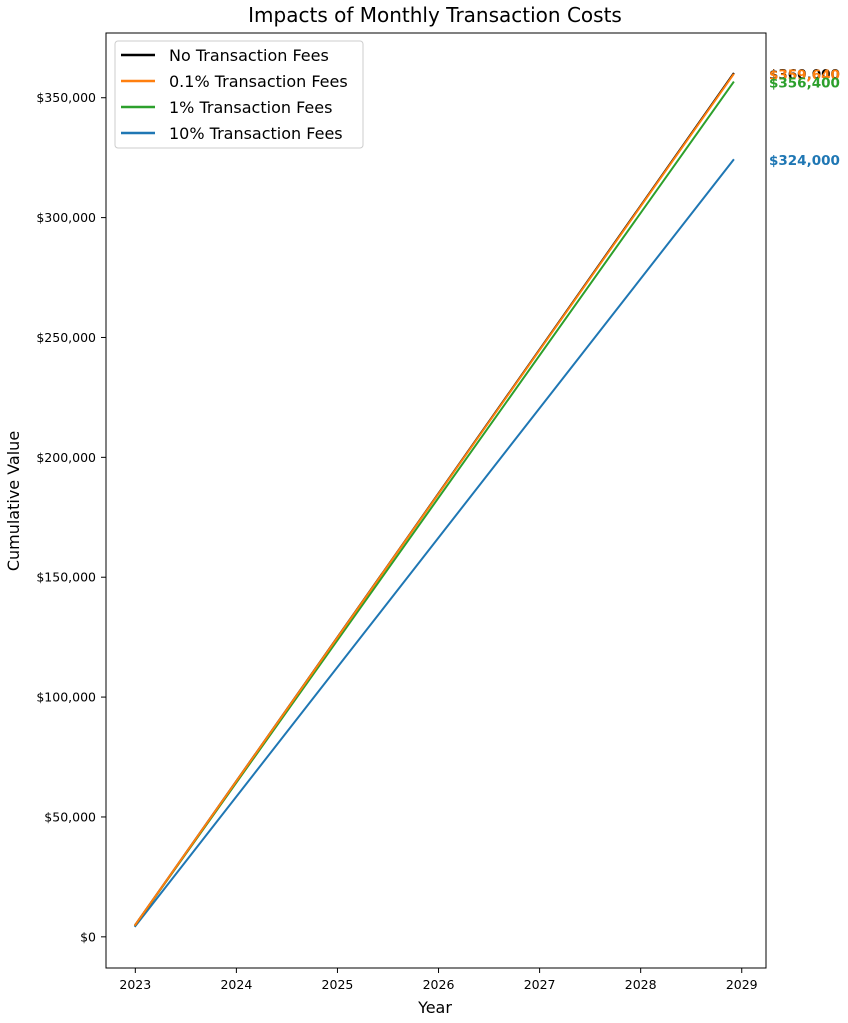 The width and height of the screenshot is (848, 1023). Describe the element at coordinates (66, 577) in the screenshot. I see `y-tick-label: $150,000` at that location.